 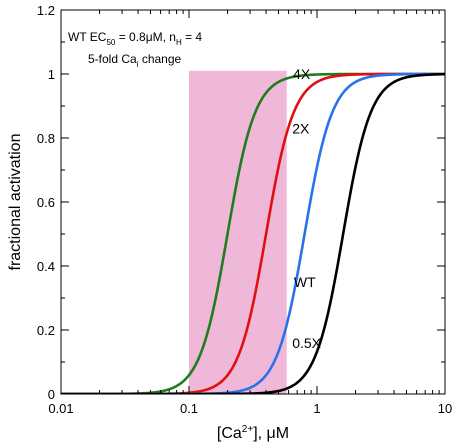 I want to click on series-label-4x: 4X, so click(x=302, y=74).